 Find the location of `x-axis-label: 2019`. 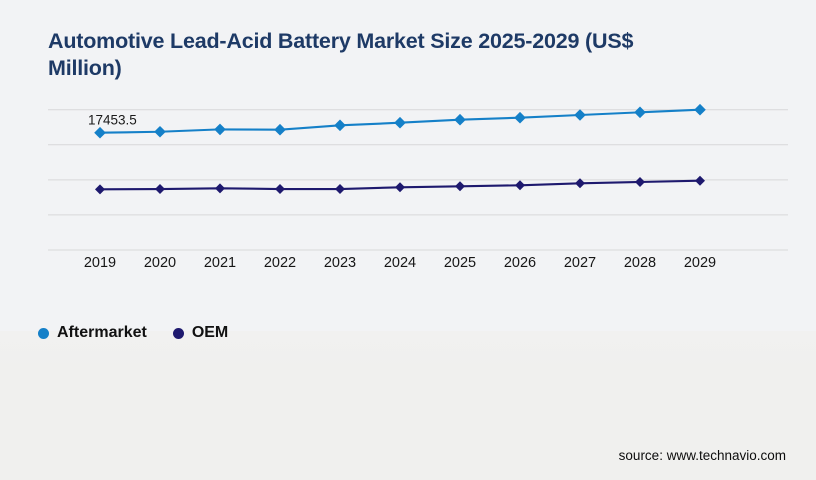

x-axis-label: 2019 is located at coordinates (100, 263).